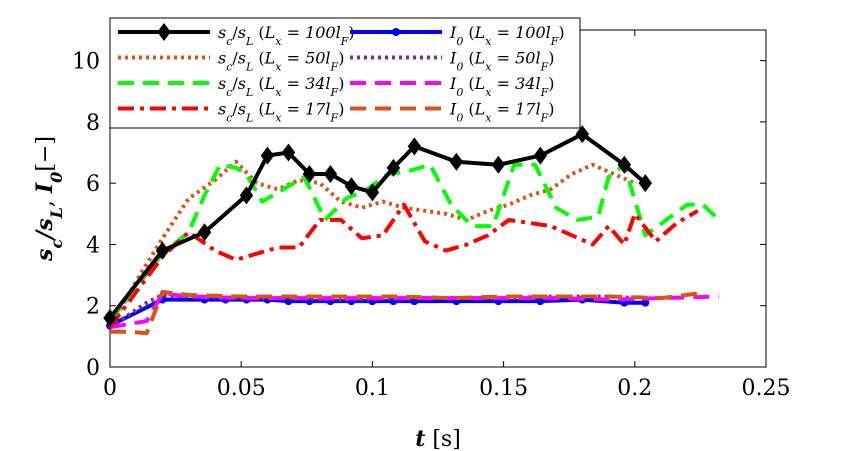  I want to click on legend-label: sc/sL (Lx = 50lF), so click(281, 61).